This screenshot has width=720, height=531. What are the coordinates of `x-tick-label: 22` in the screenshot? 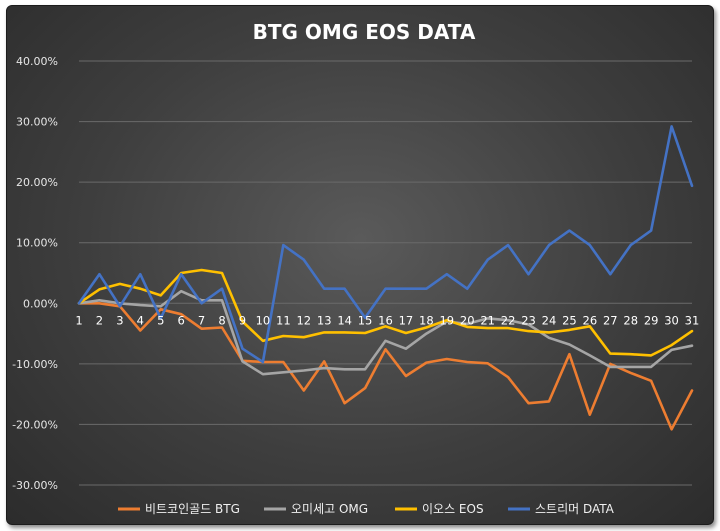 It's located at (508, 320).